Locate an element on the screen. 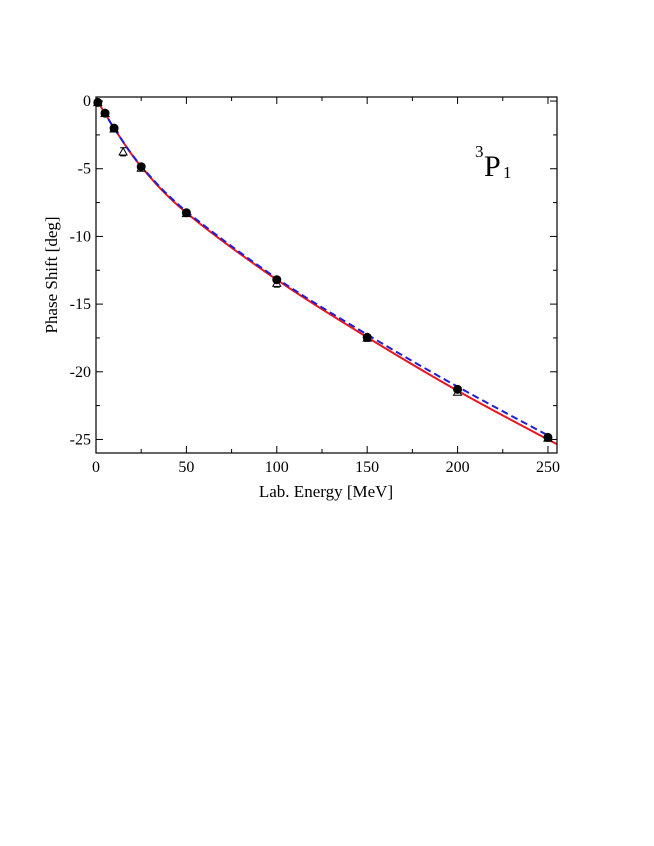 The image size is (654, 846). y-tick-label: -15 is located at coordinates (80, 304).